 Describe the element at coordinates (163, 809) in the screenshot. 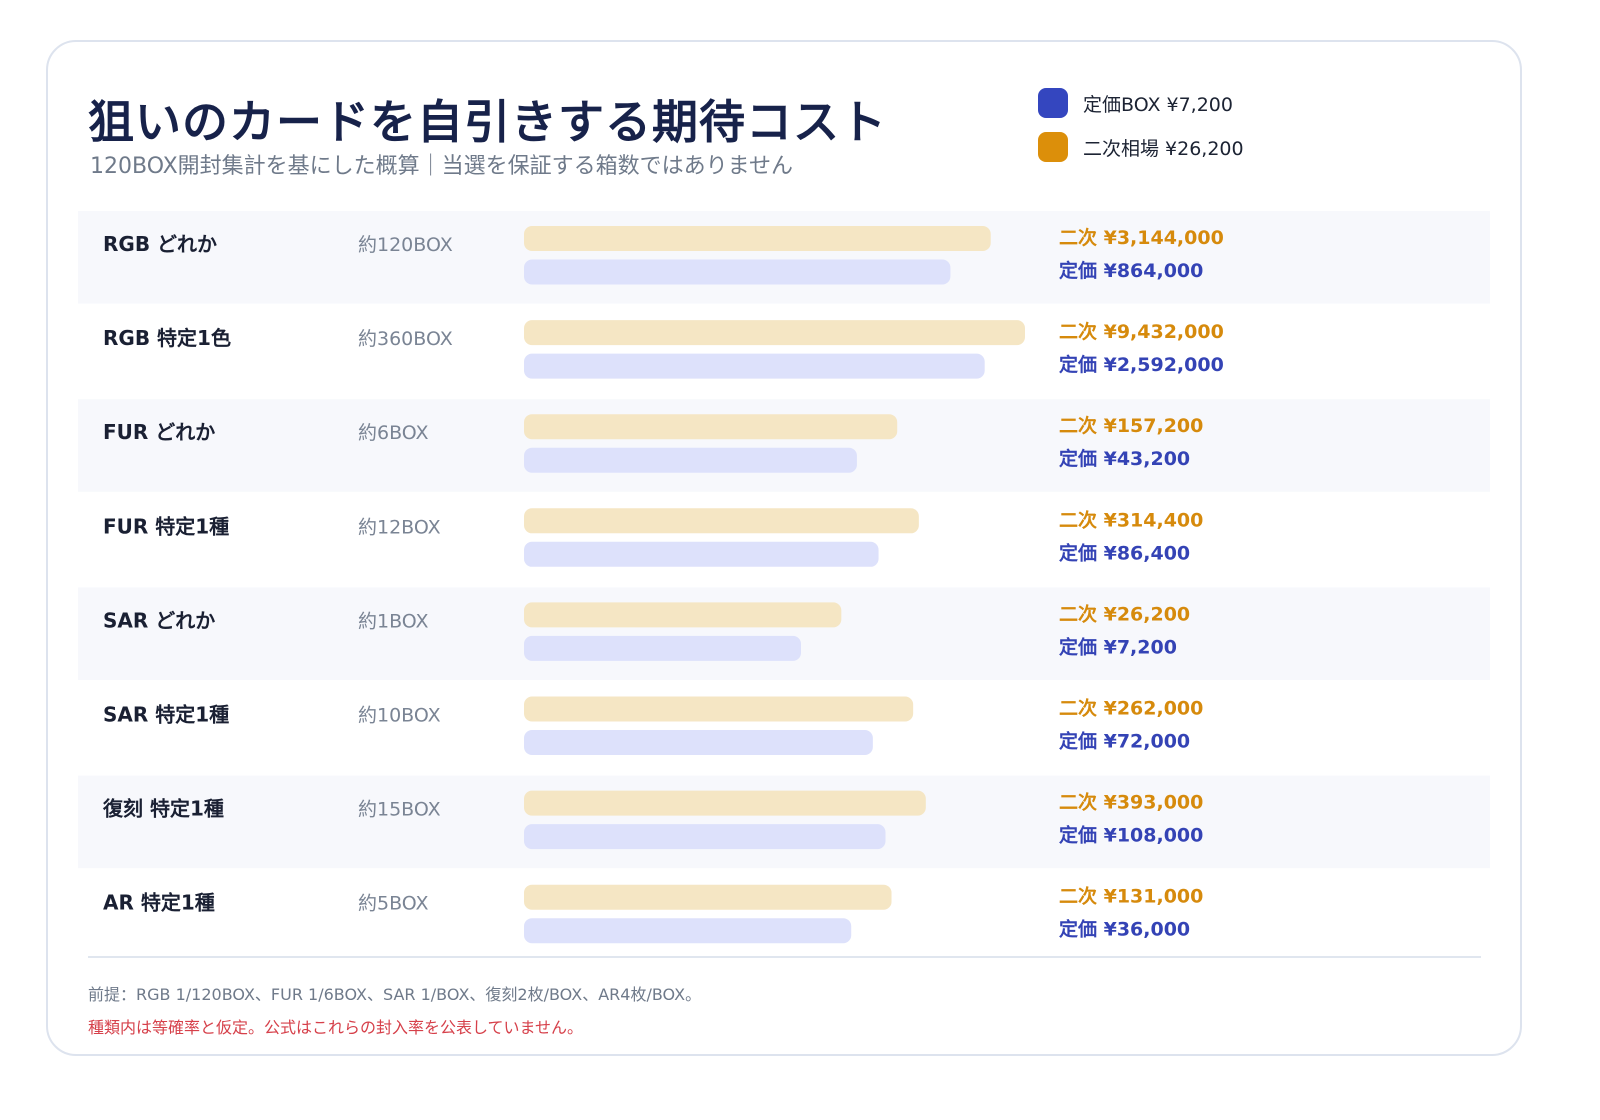

I see `row-label: 復刻 特定1種` at that location.